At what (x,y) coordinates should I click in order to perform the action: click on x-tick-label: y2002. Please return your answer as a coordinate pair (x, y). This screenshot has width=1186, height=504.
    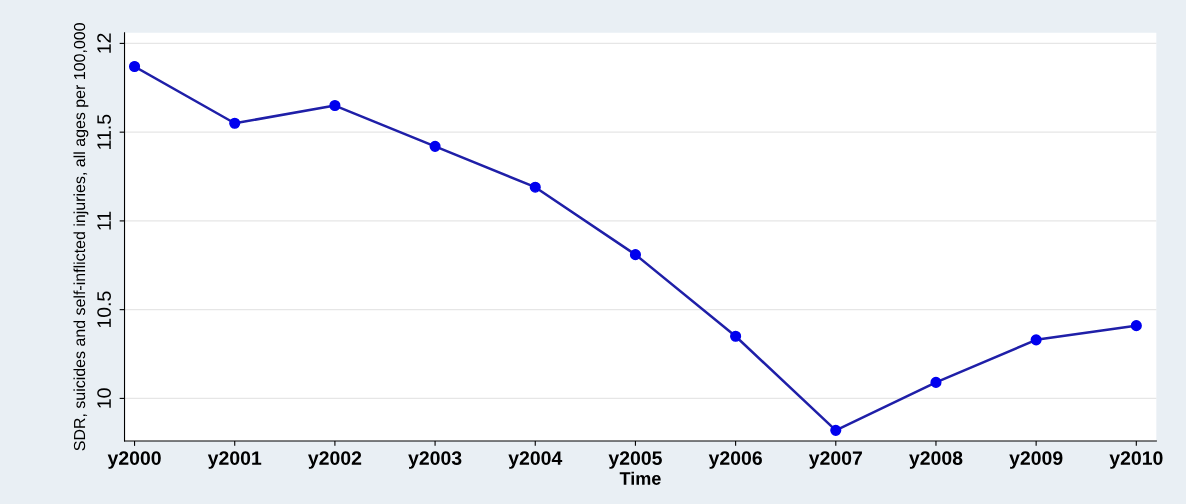
    Looking at the image, I should click on (335, 460).